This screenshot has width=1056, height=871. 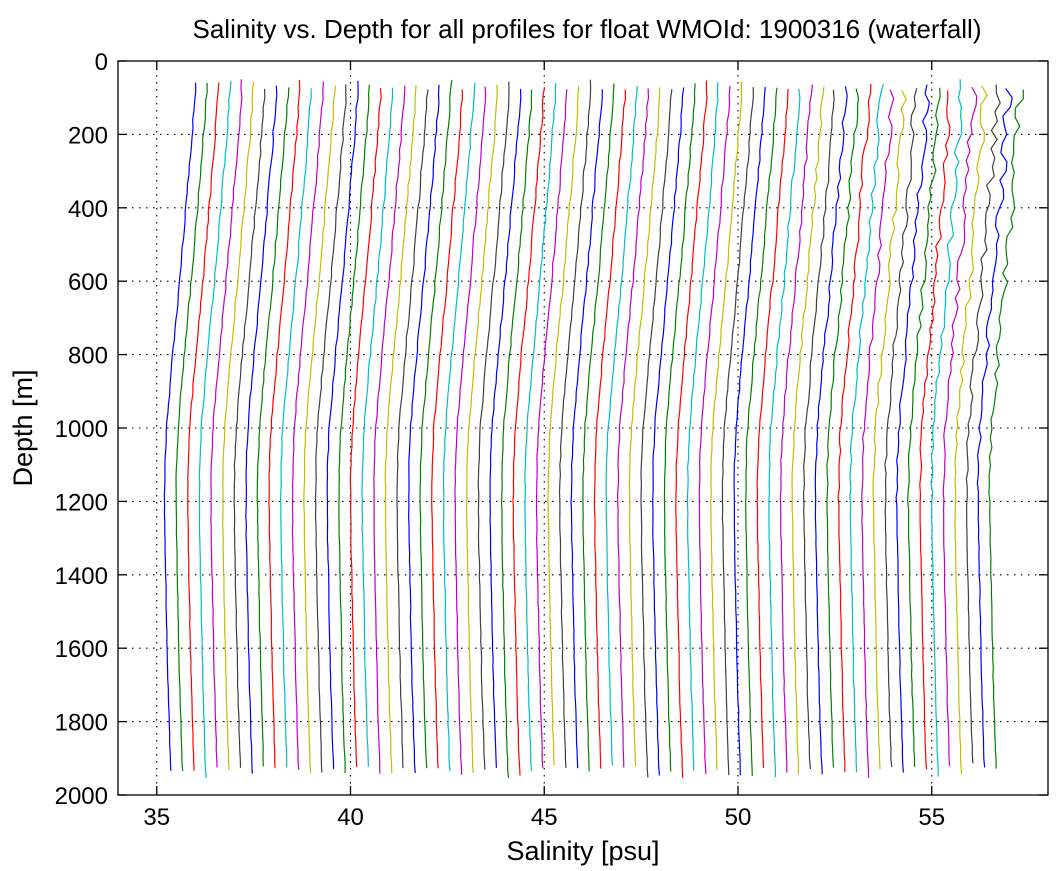 I want to click on y-tick-label: 800, so click(x=88, y=356).